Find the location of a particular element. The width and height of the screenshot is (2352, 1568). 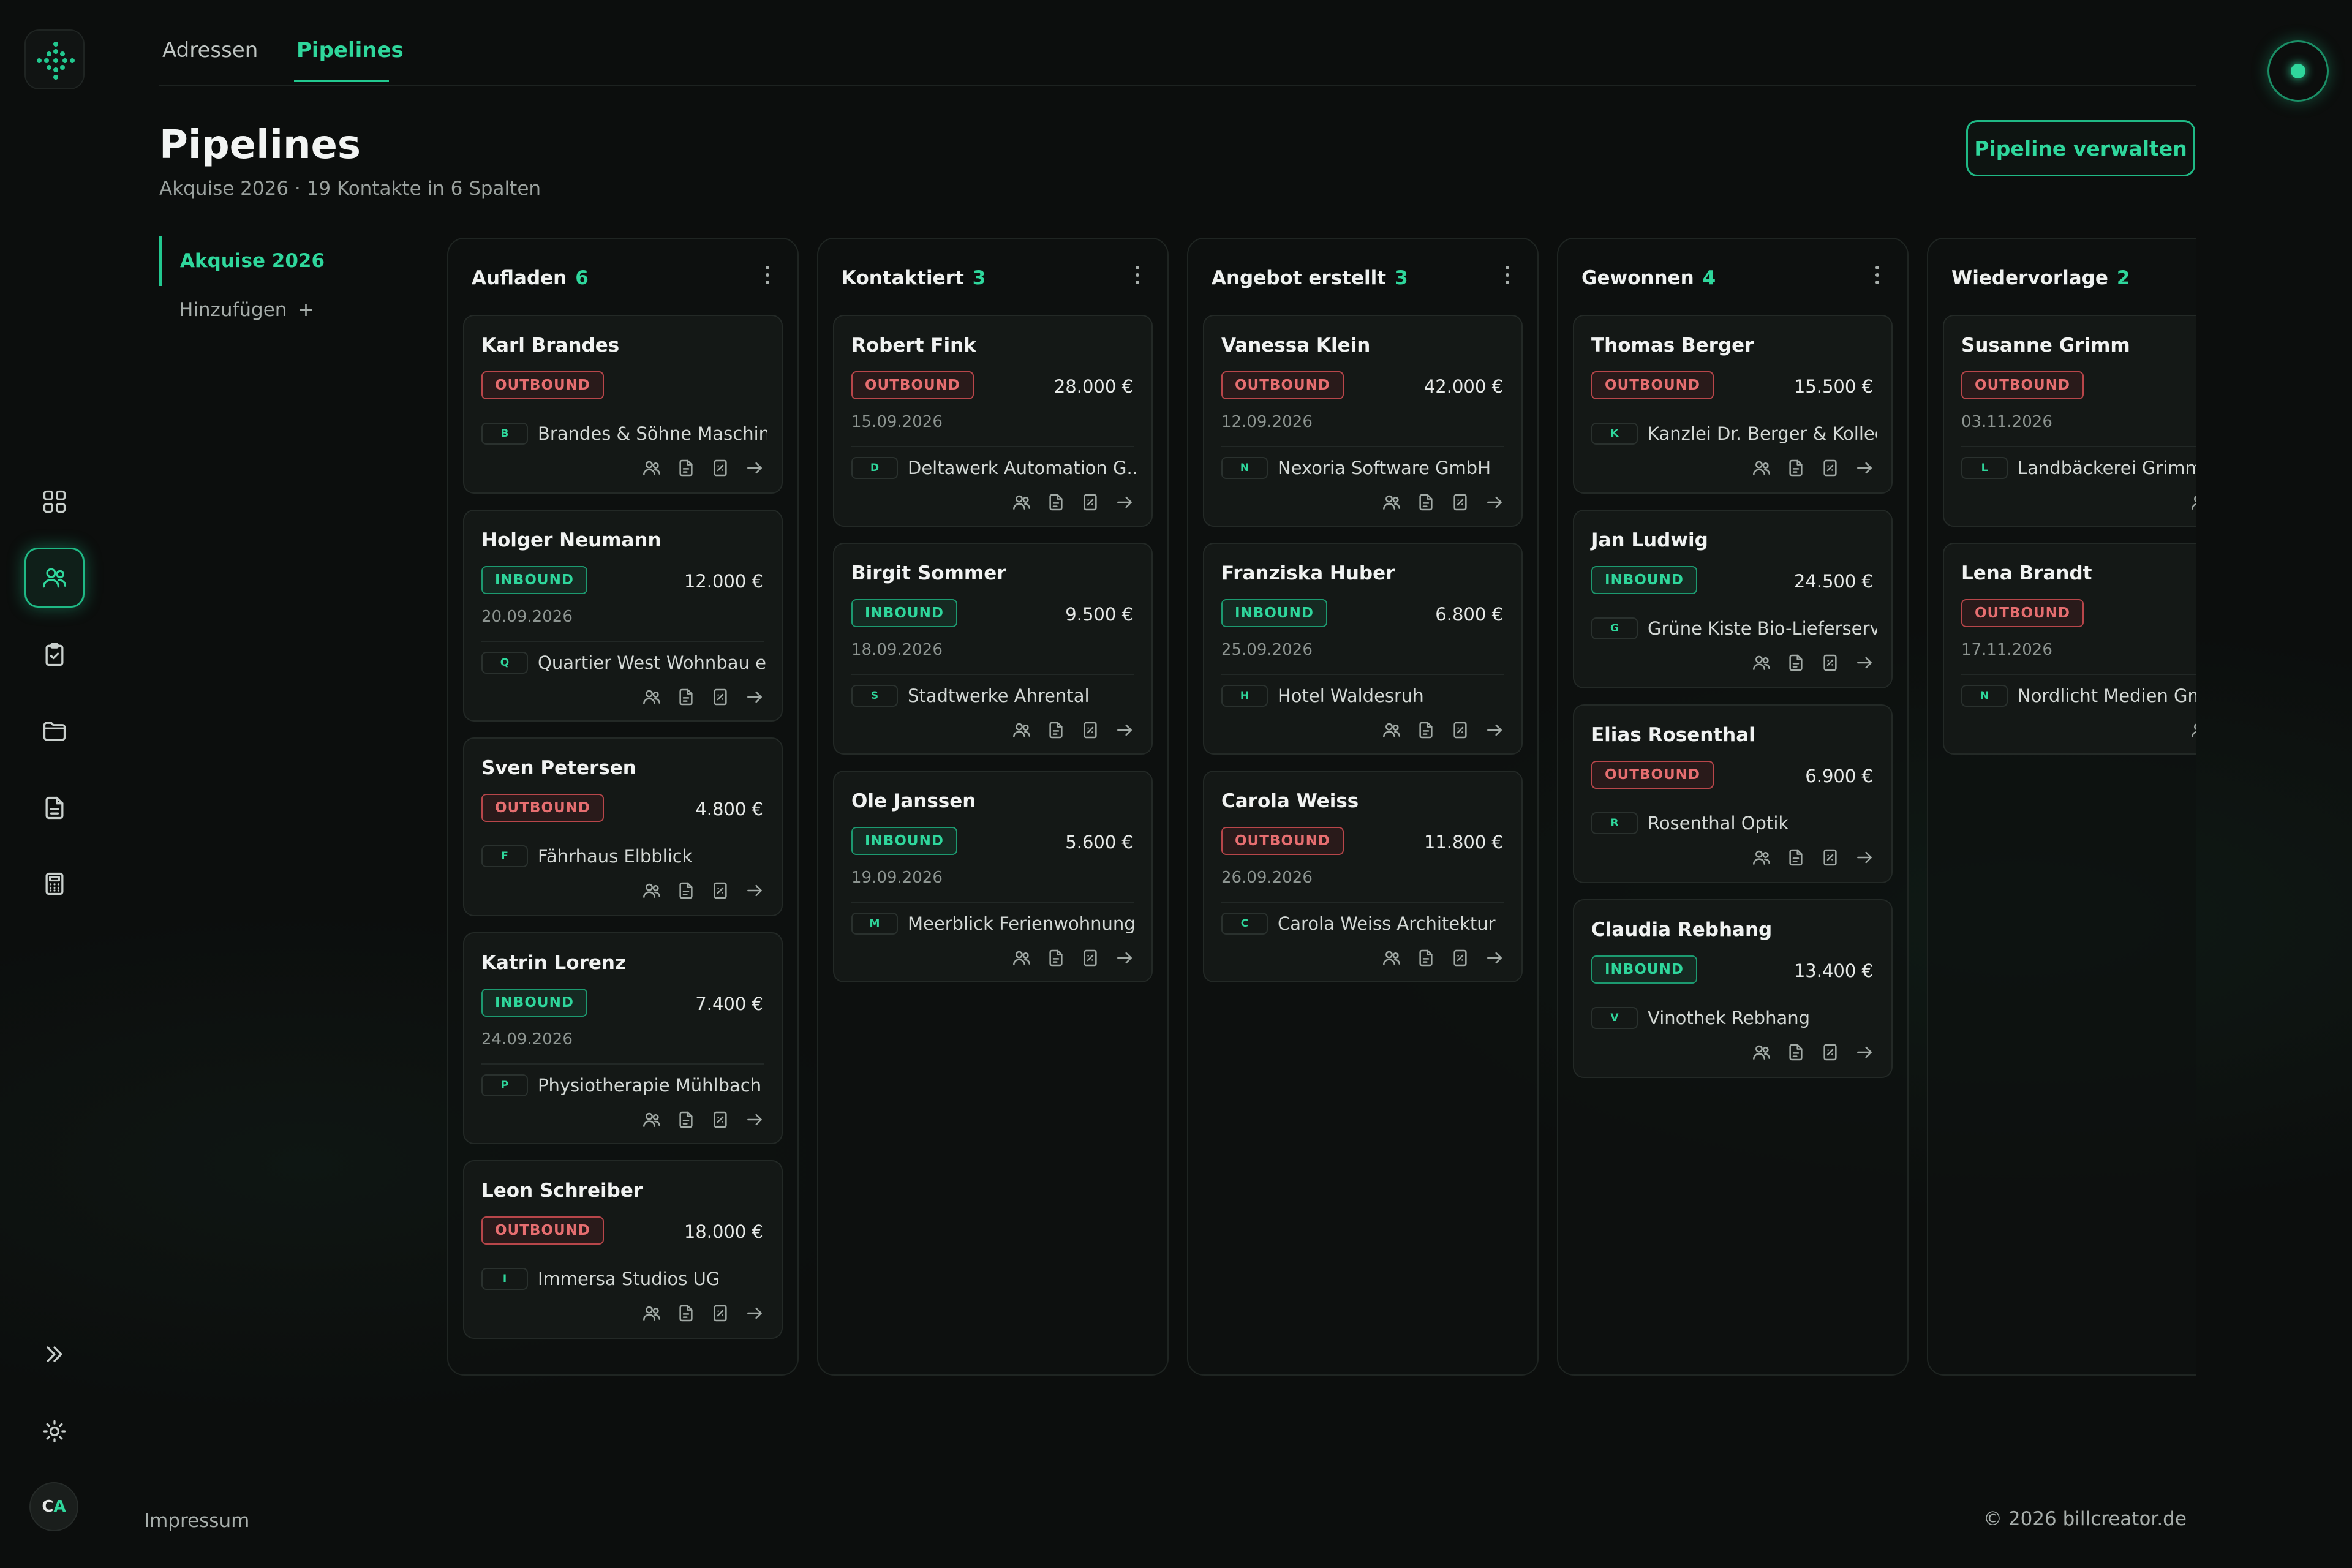

company-link: R Rosenthal Optik is located at coordinates (1734, 823).